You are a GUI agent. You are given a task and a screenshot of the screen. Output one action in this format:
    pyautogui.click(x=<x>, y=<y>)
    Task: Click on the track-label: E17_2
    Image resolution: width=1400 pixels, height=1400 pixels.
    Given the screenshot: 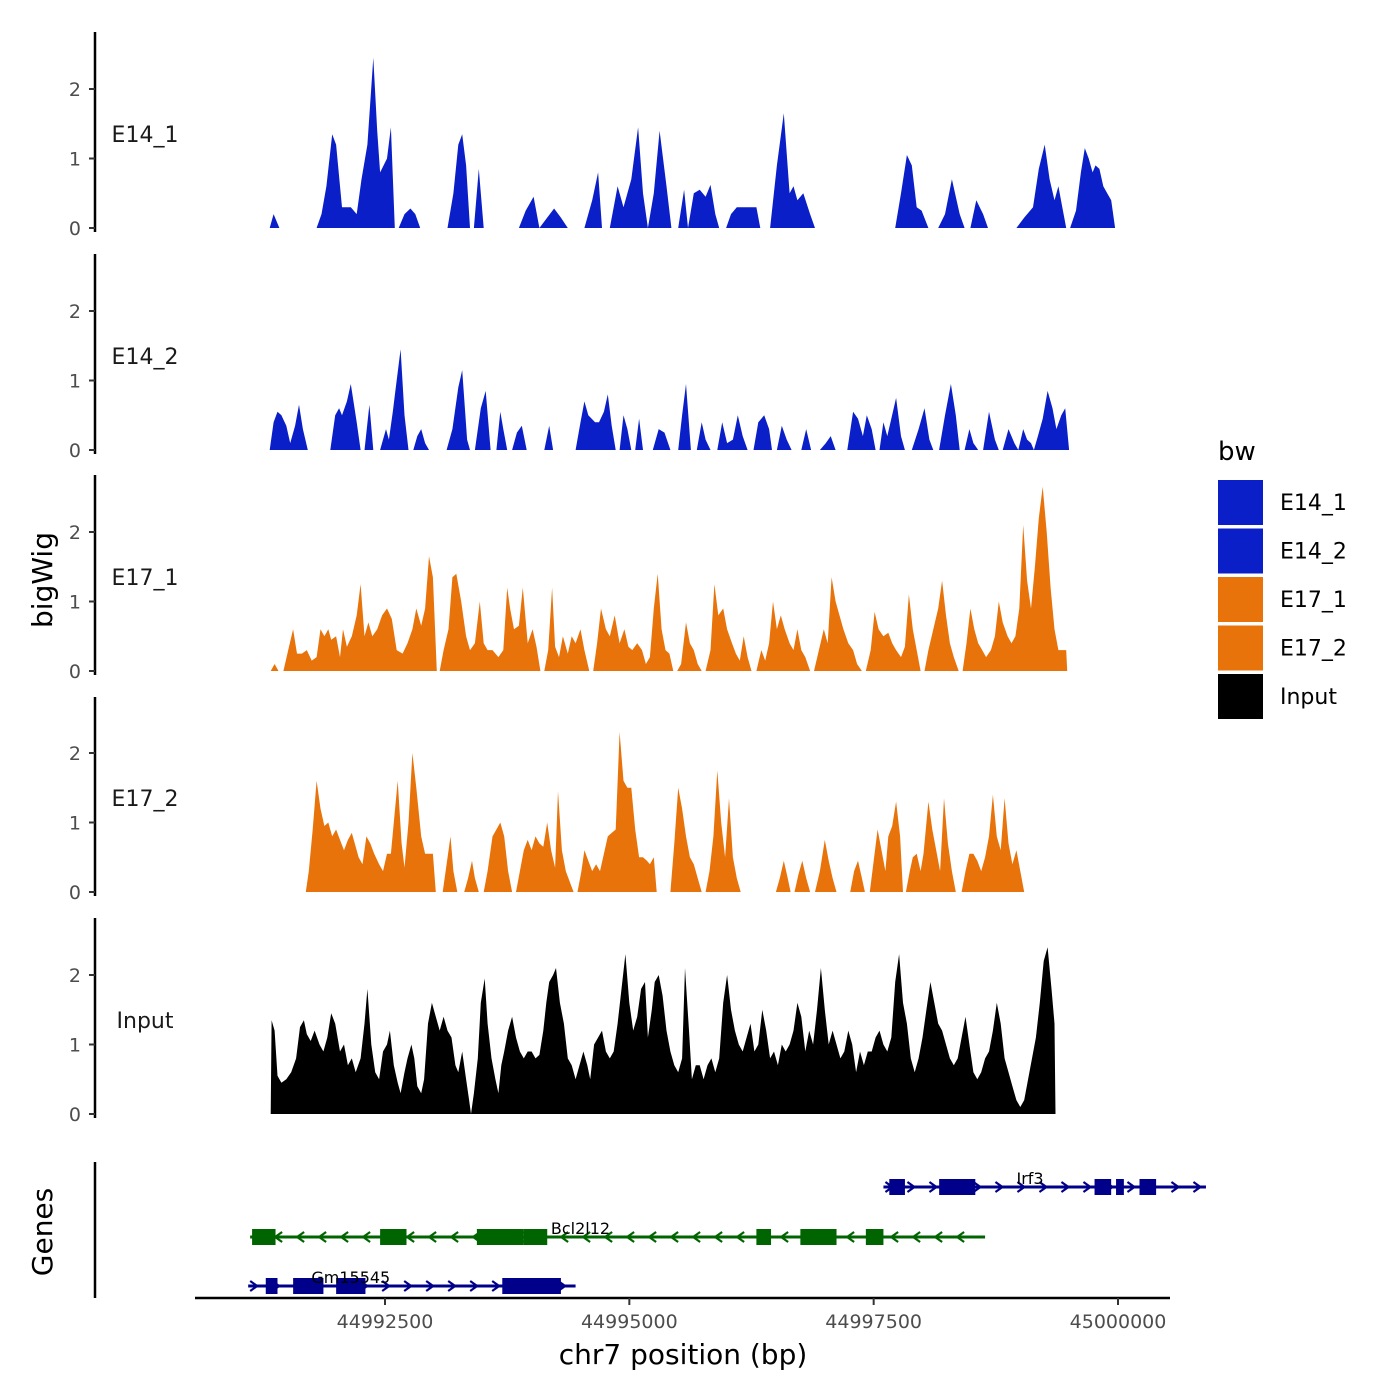 What is the action you would take?
    pyautogui.click(x=145, y=799)
    